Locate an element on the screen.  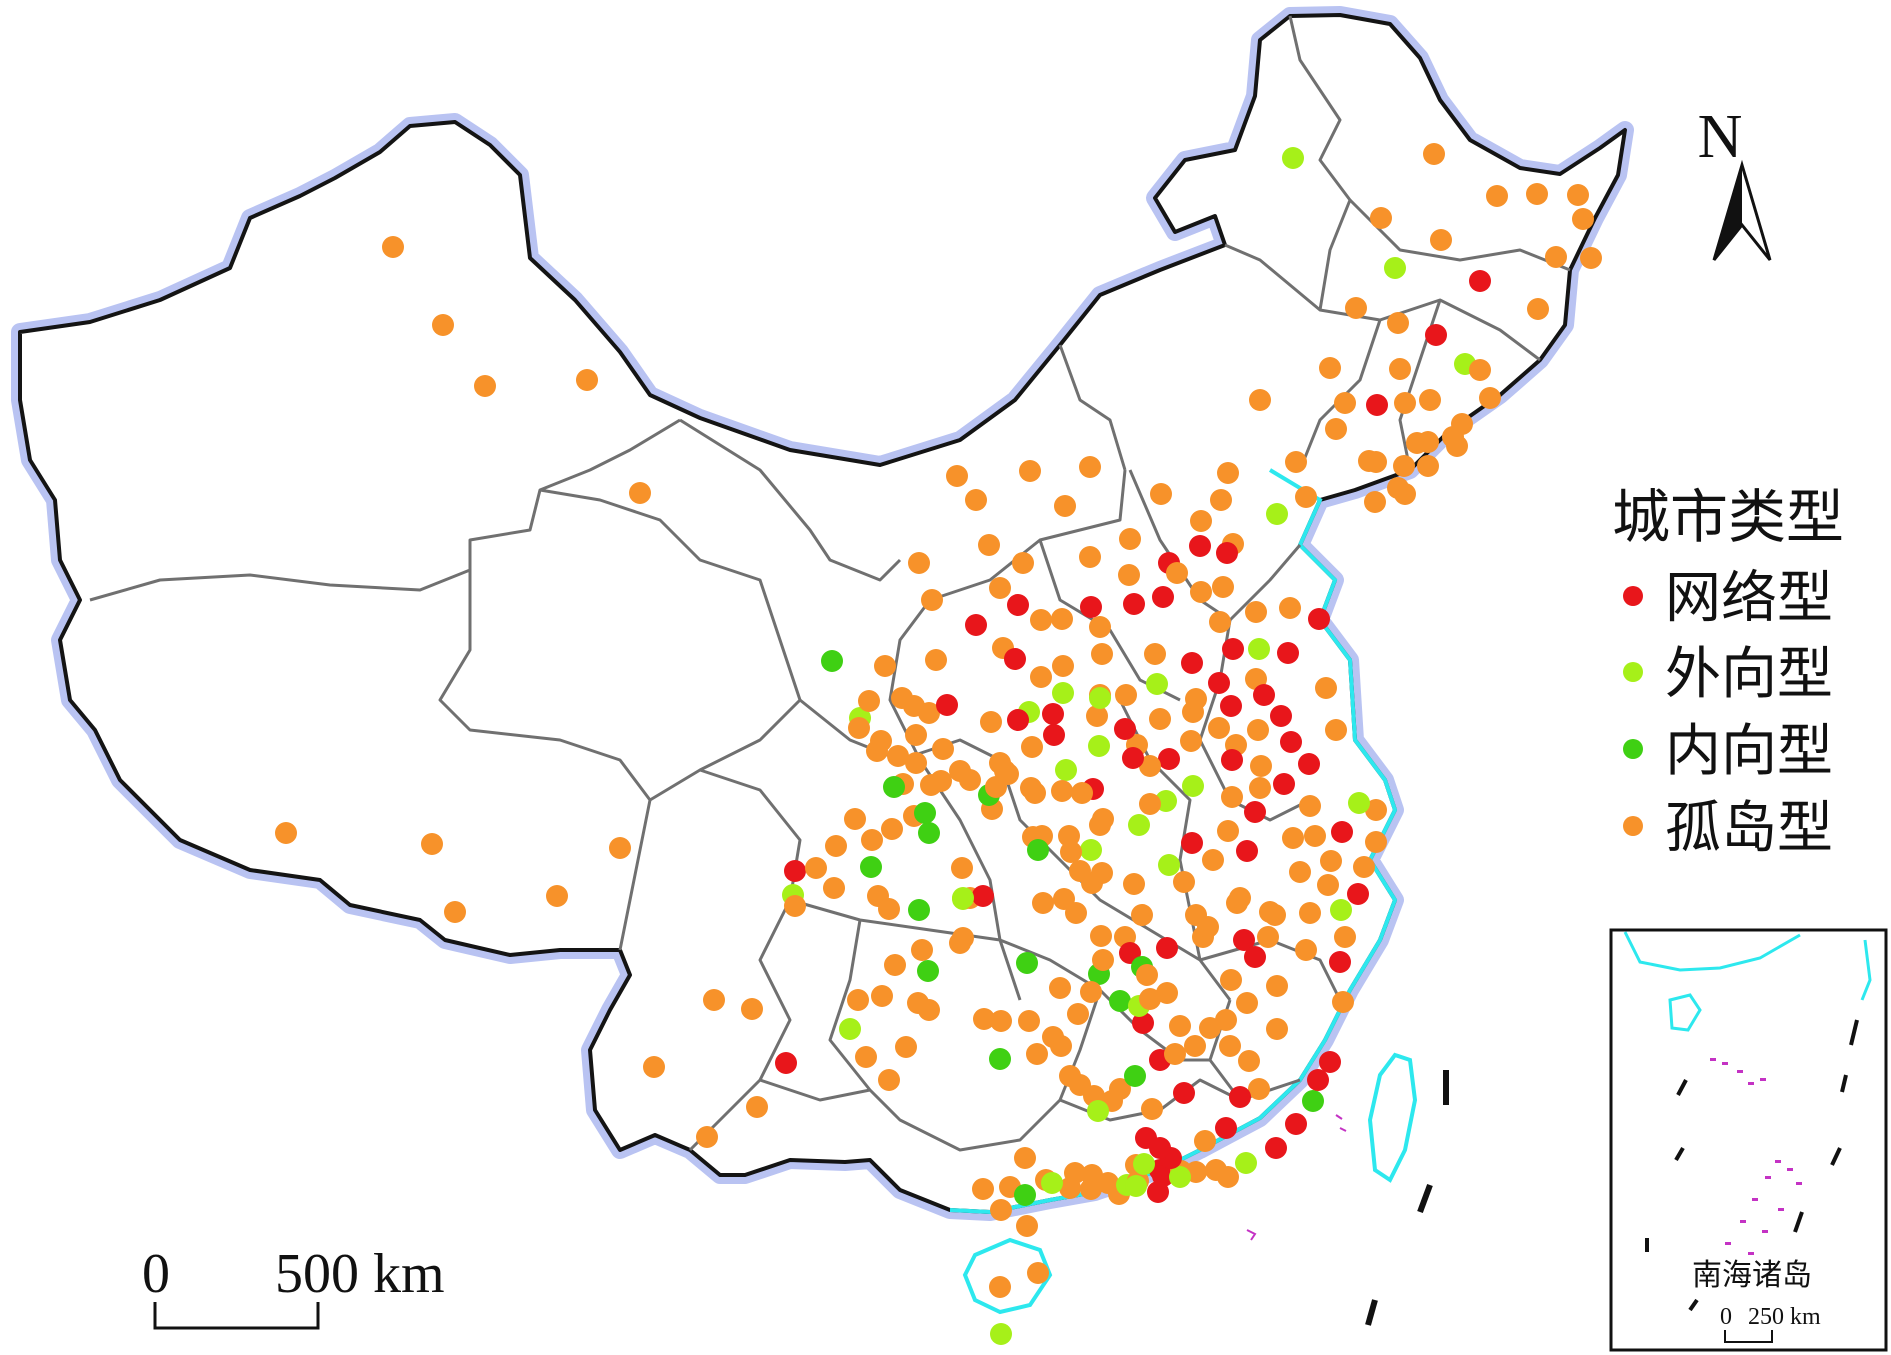
inset-scale-start: 0 is located at coordinates (1726, 1317).